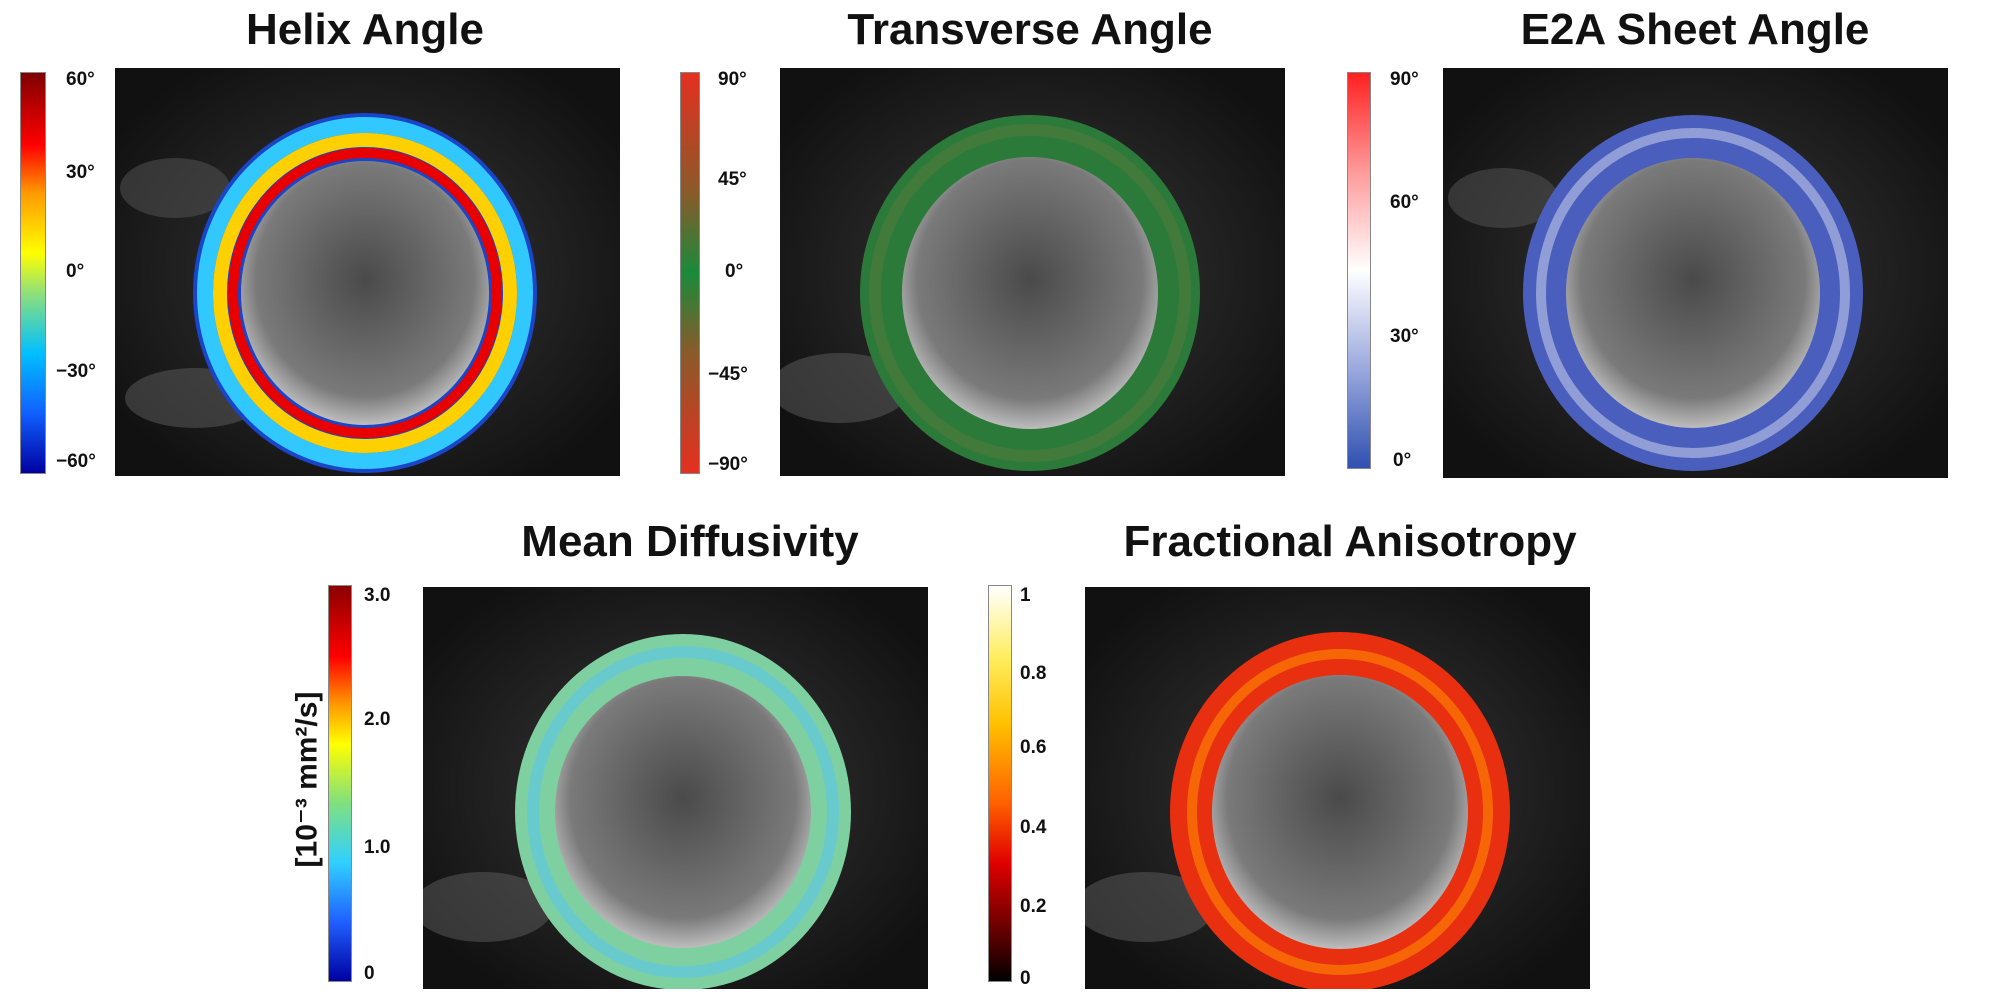 The image size is (1992, 1003). I want to click on transverse-tick: −90°, so click(728, 464).